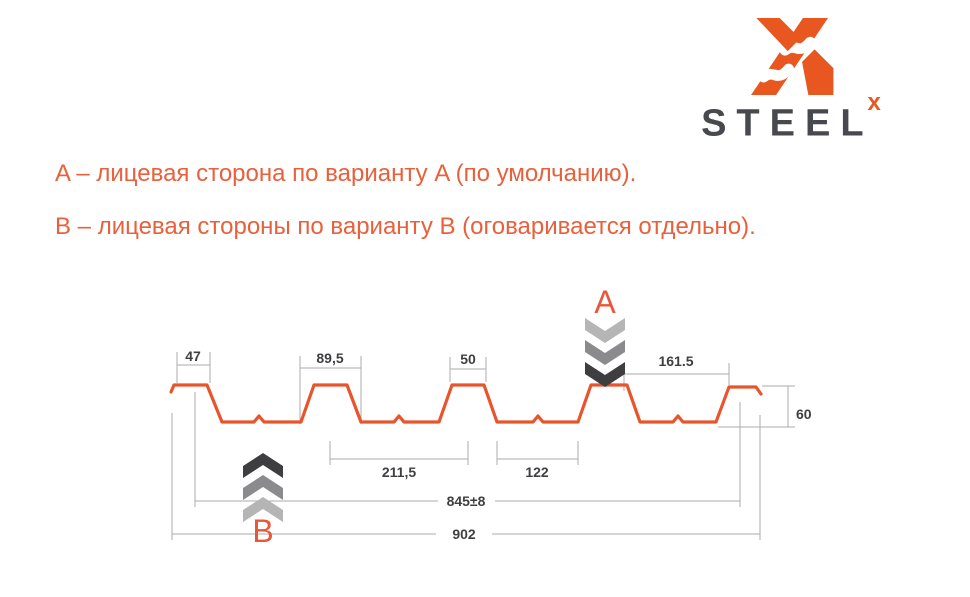  What do you see at coordinates (193, 356) in the screenshot?
I see `dim-edge-flange-width: 47` at bounding box center [193, 356].